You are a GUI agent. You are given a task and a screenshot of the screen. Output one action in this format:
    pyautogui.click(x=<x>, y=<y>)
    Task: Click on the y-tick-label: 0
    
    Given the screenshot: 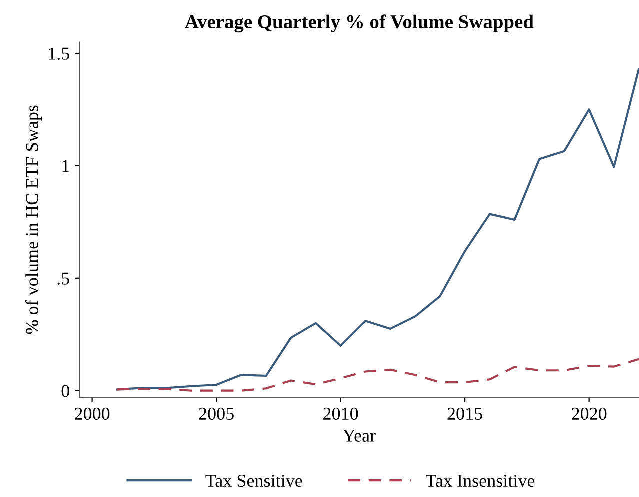 What is the action you would take?
    pyautogui.click(x=66, y=391)
    